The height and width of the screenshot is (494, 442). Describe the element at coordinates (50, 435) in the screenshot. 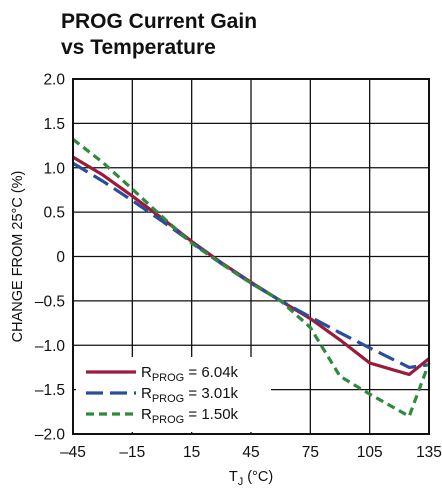

I see `y-tick-label: –2.0` at that location.